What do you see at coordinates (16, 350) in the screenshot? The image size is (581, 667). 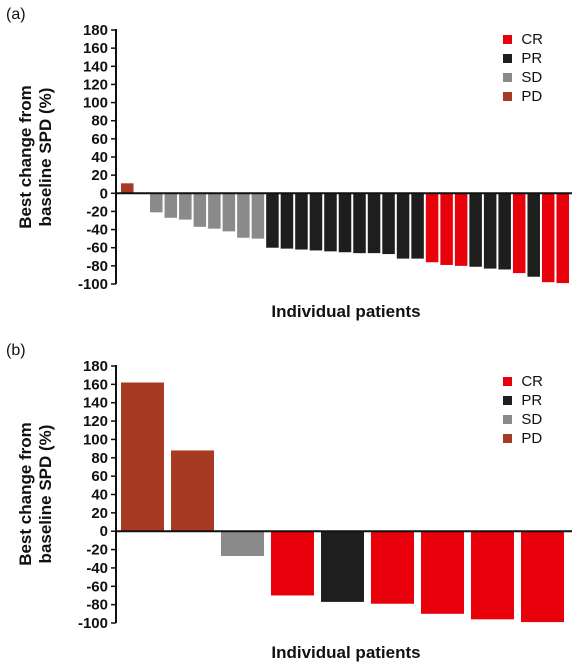 I see `panel-label: (b)` at bounding box center [16, 350].